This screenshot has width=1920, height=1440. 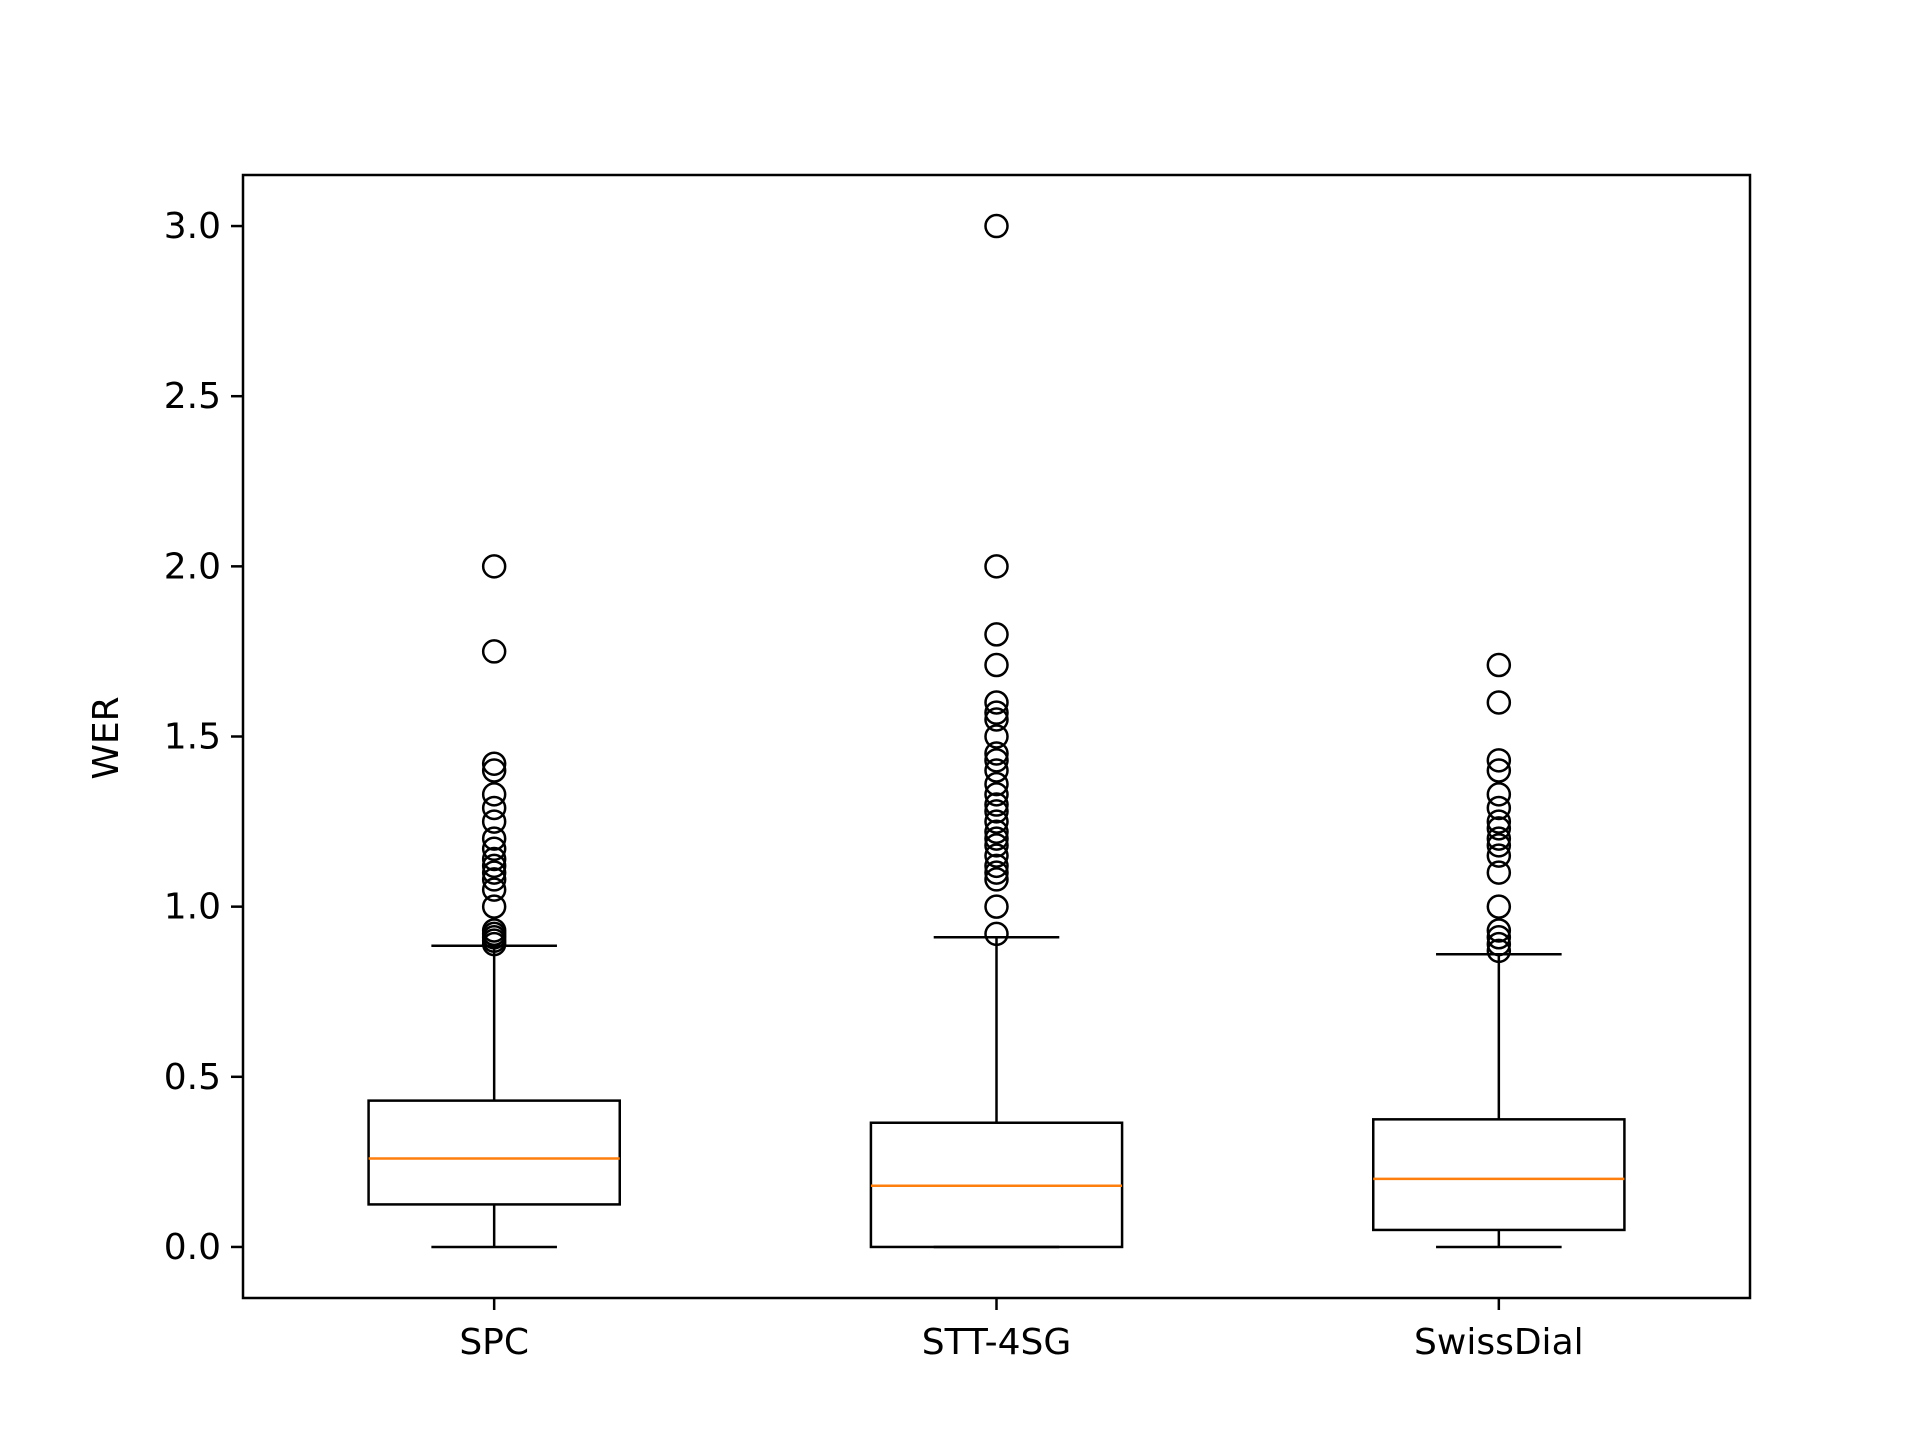 I want to click on box-group-spc, so click(x=494, y=901).